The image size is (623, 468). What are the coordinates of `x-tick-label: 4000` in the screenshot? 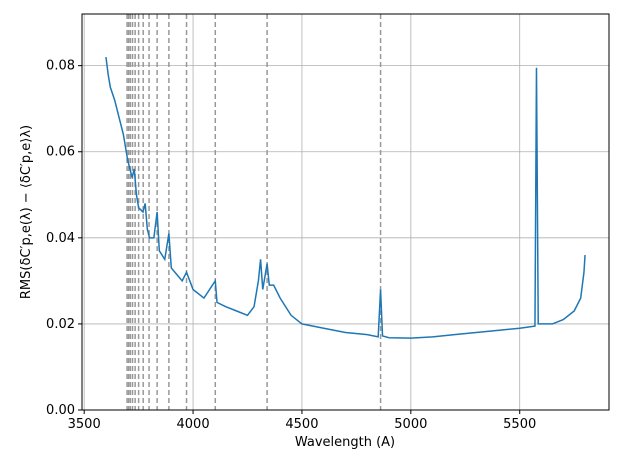 It's located at (193, 424).